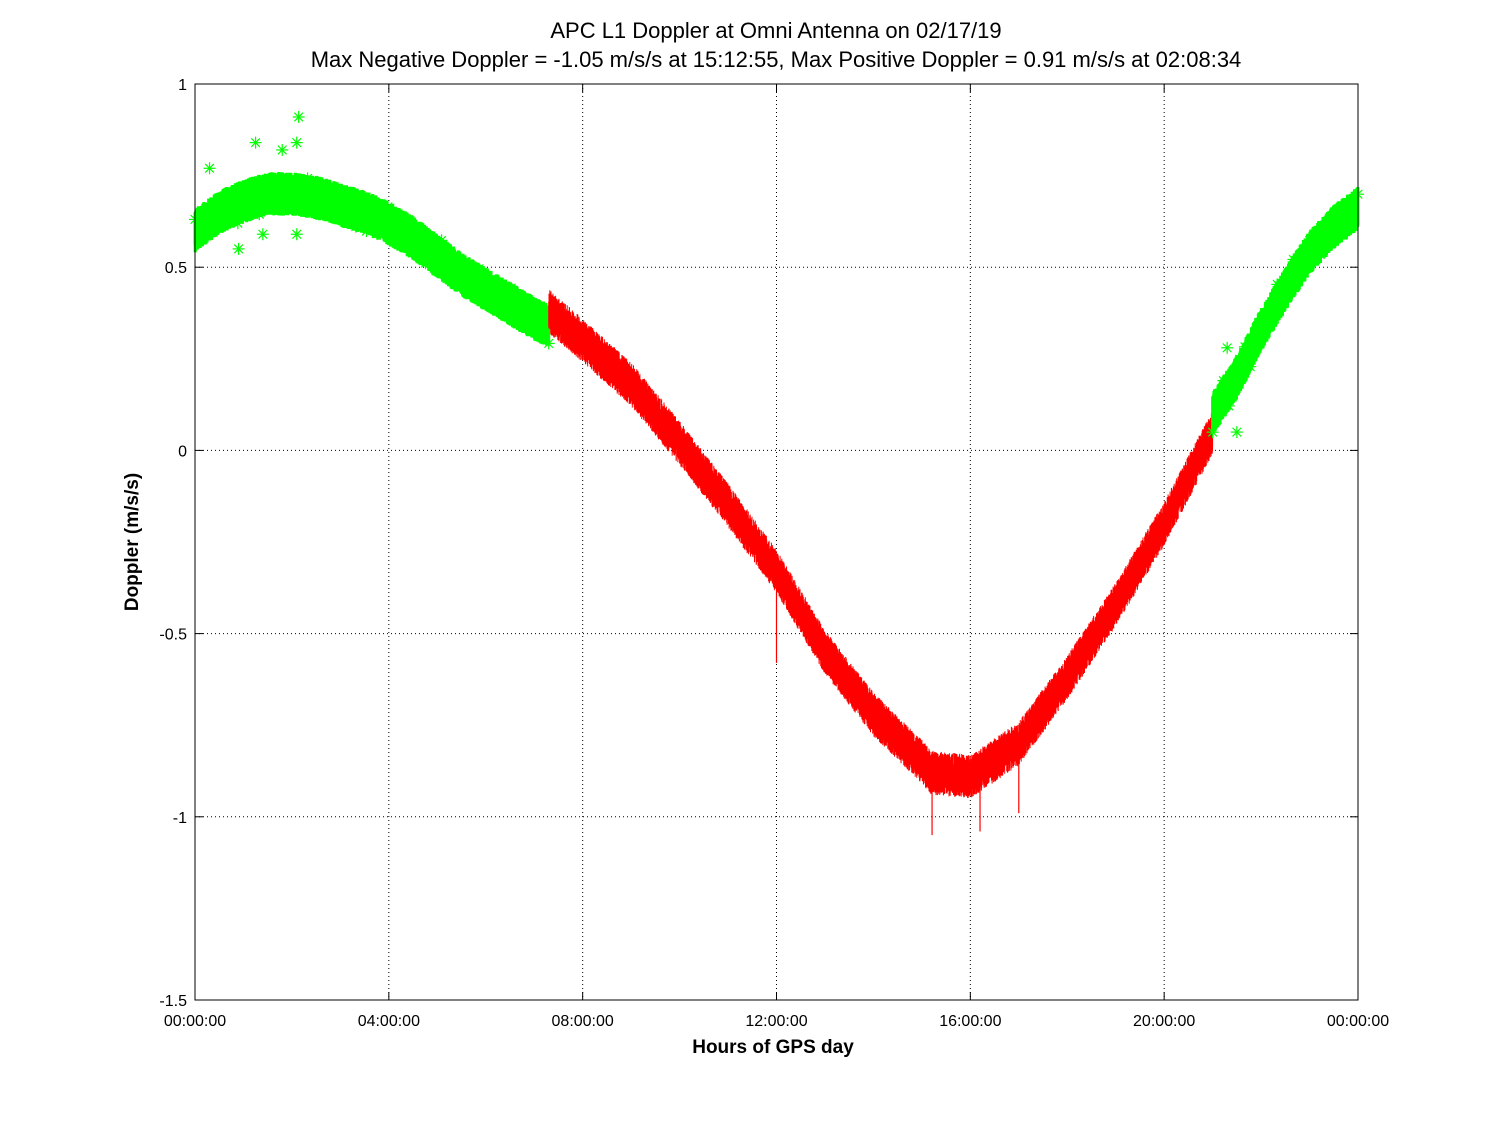 The image size is (1500, 1125). Describe the element at coordinates (182, 85) in the screenshot. I see `y-tick-label: 1` at that location.